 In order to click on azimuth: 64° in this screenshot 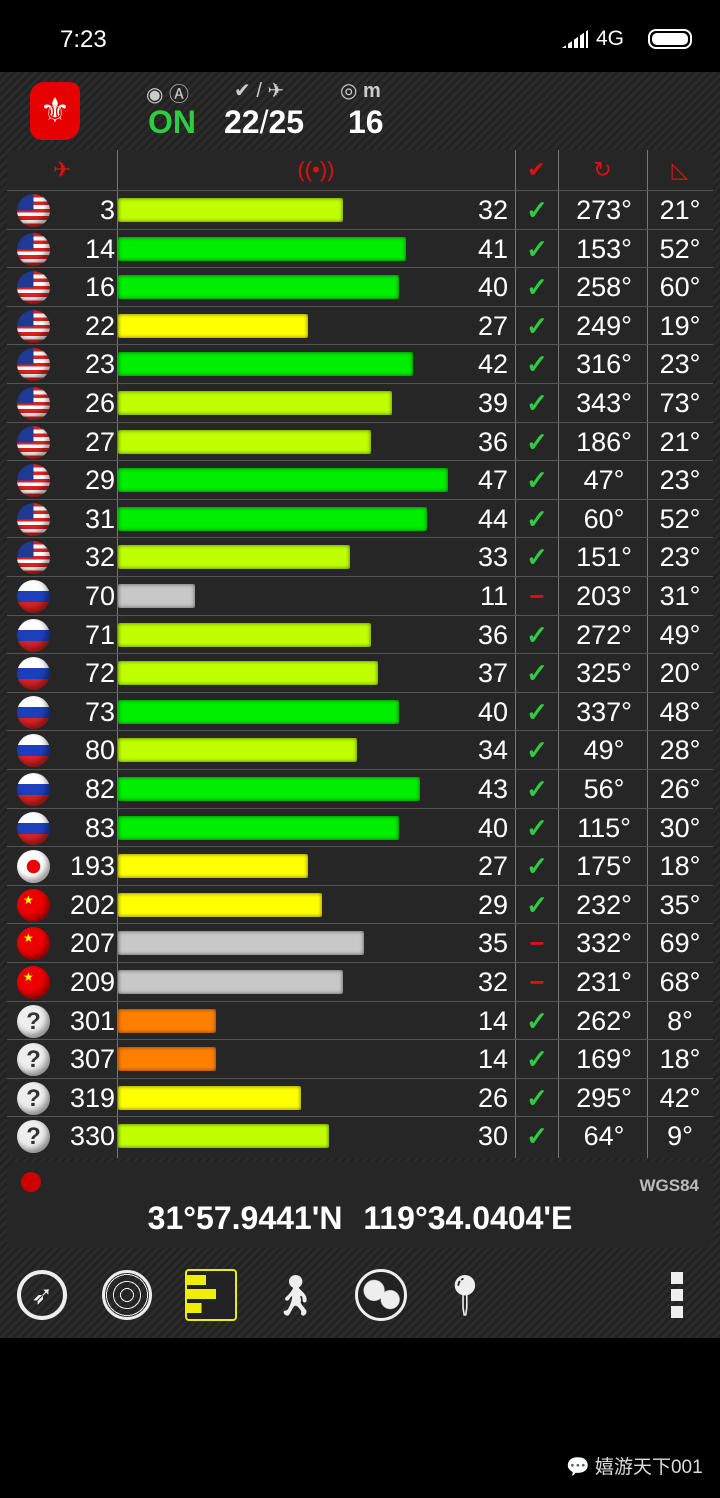, I will do `click(604, 1136)`.